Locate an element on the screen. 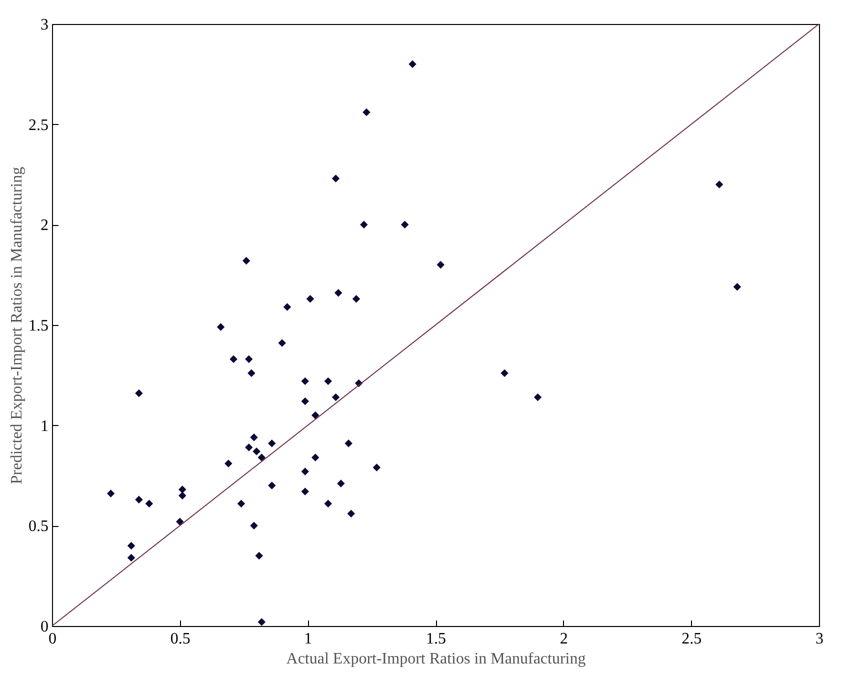  x-tick-label: 3 is located at coordinates (820, 639).